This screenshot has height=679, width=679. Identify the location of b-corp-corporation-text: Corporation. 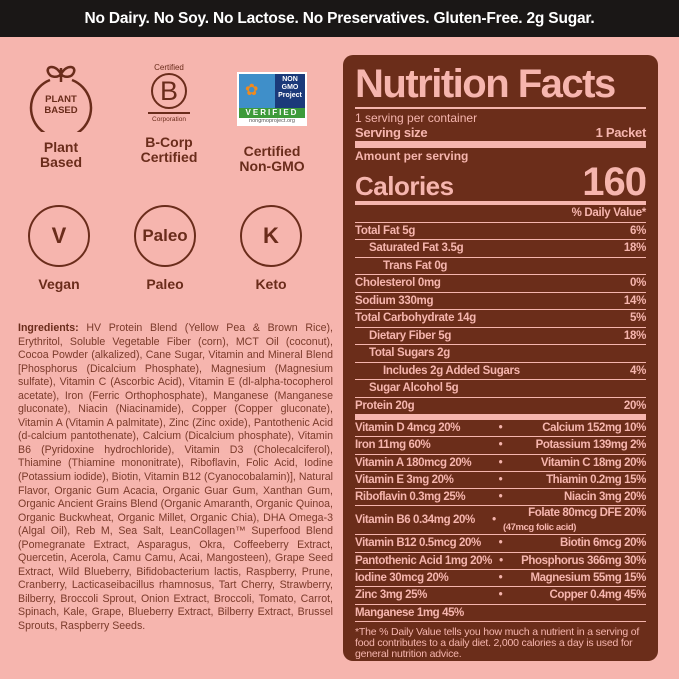
(169, 119).